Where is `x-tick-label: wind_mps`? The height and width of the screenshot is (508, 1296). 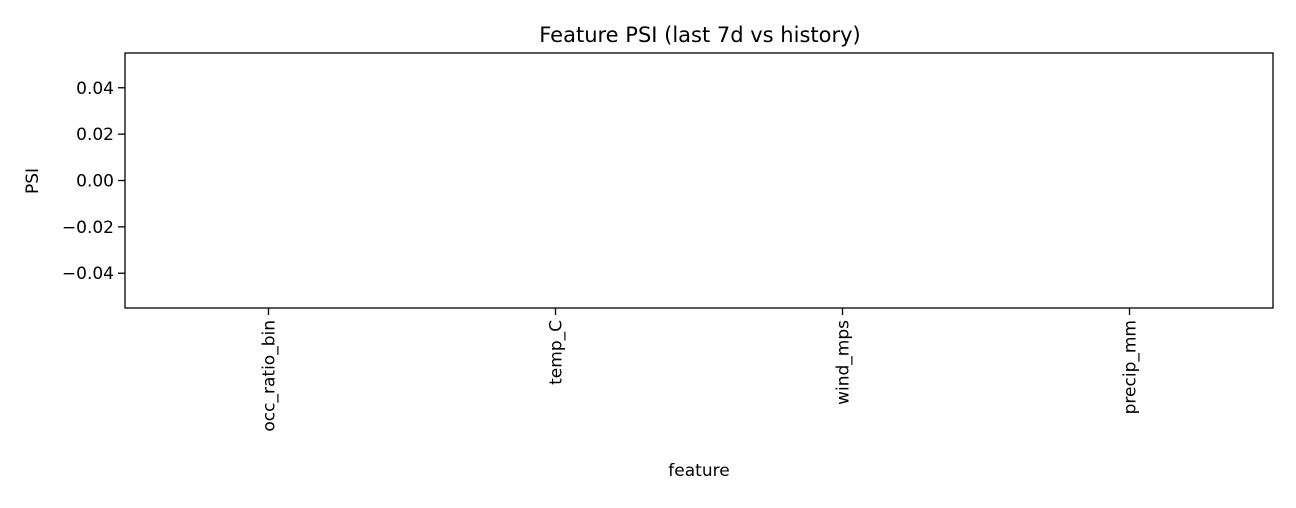 x-tick-label: wind_mps is located at coordinates (844, 362).